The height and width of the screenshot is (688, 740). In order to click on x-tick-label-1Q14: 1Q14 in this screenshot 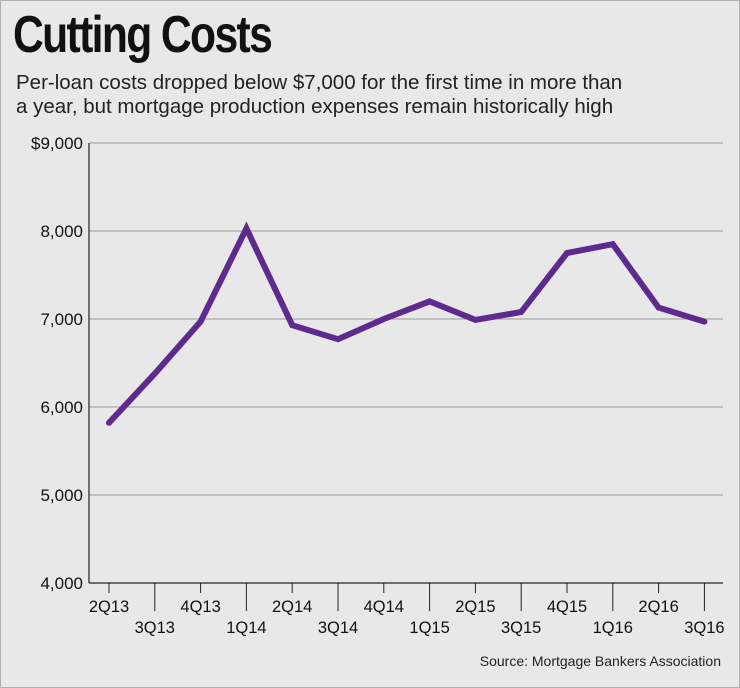, I will do `click(246, 628)`.